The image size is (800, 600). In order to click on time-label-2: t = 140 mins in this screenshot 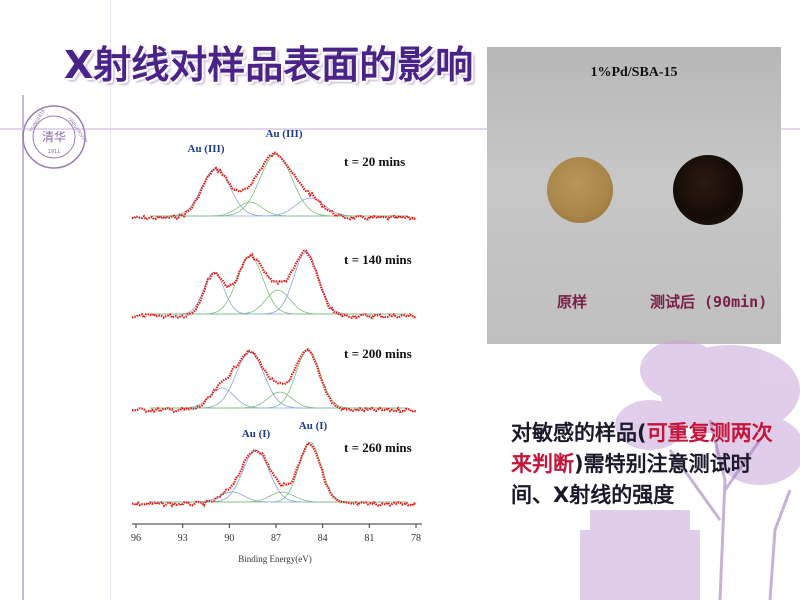, I will do `click(378, 259)`.